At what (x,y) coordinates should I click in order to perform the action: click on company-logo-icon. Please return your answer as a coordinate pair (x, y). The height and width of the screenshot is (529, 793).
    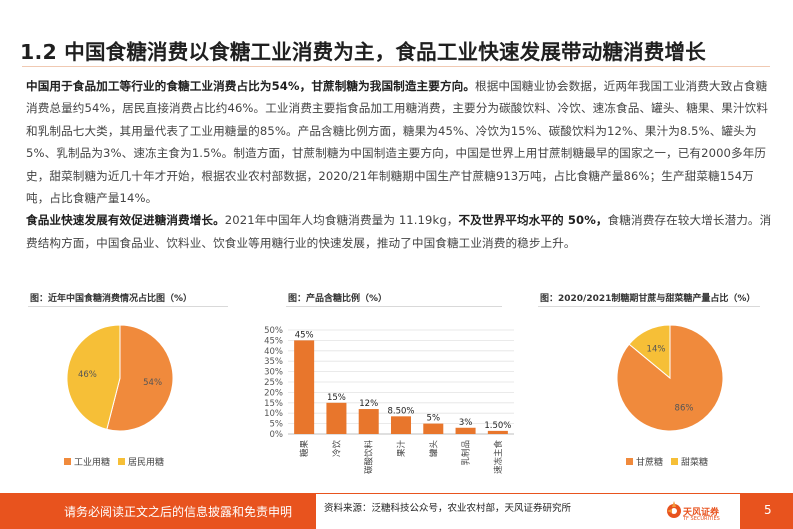
    Looking at the image, I should click on (674, 509).